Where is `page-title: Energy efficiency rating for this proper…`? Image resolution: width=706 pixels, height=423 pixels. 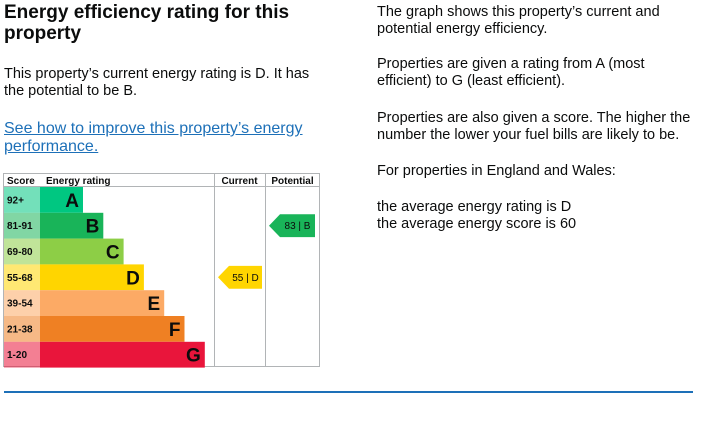
page-title: Energy efficiency rating for this proper… is located at coordinates (147, 23).